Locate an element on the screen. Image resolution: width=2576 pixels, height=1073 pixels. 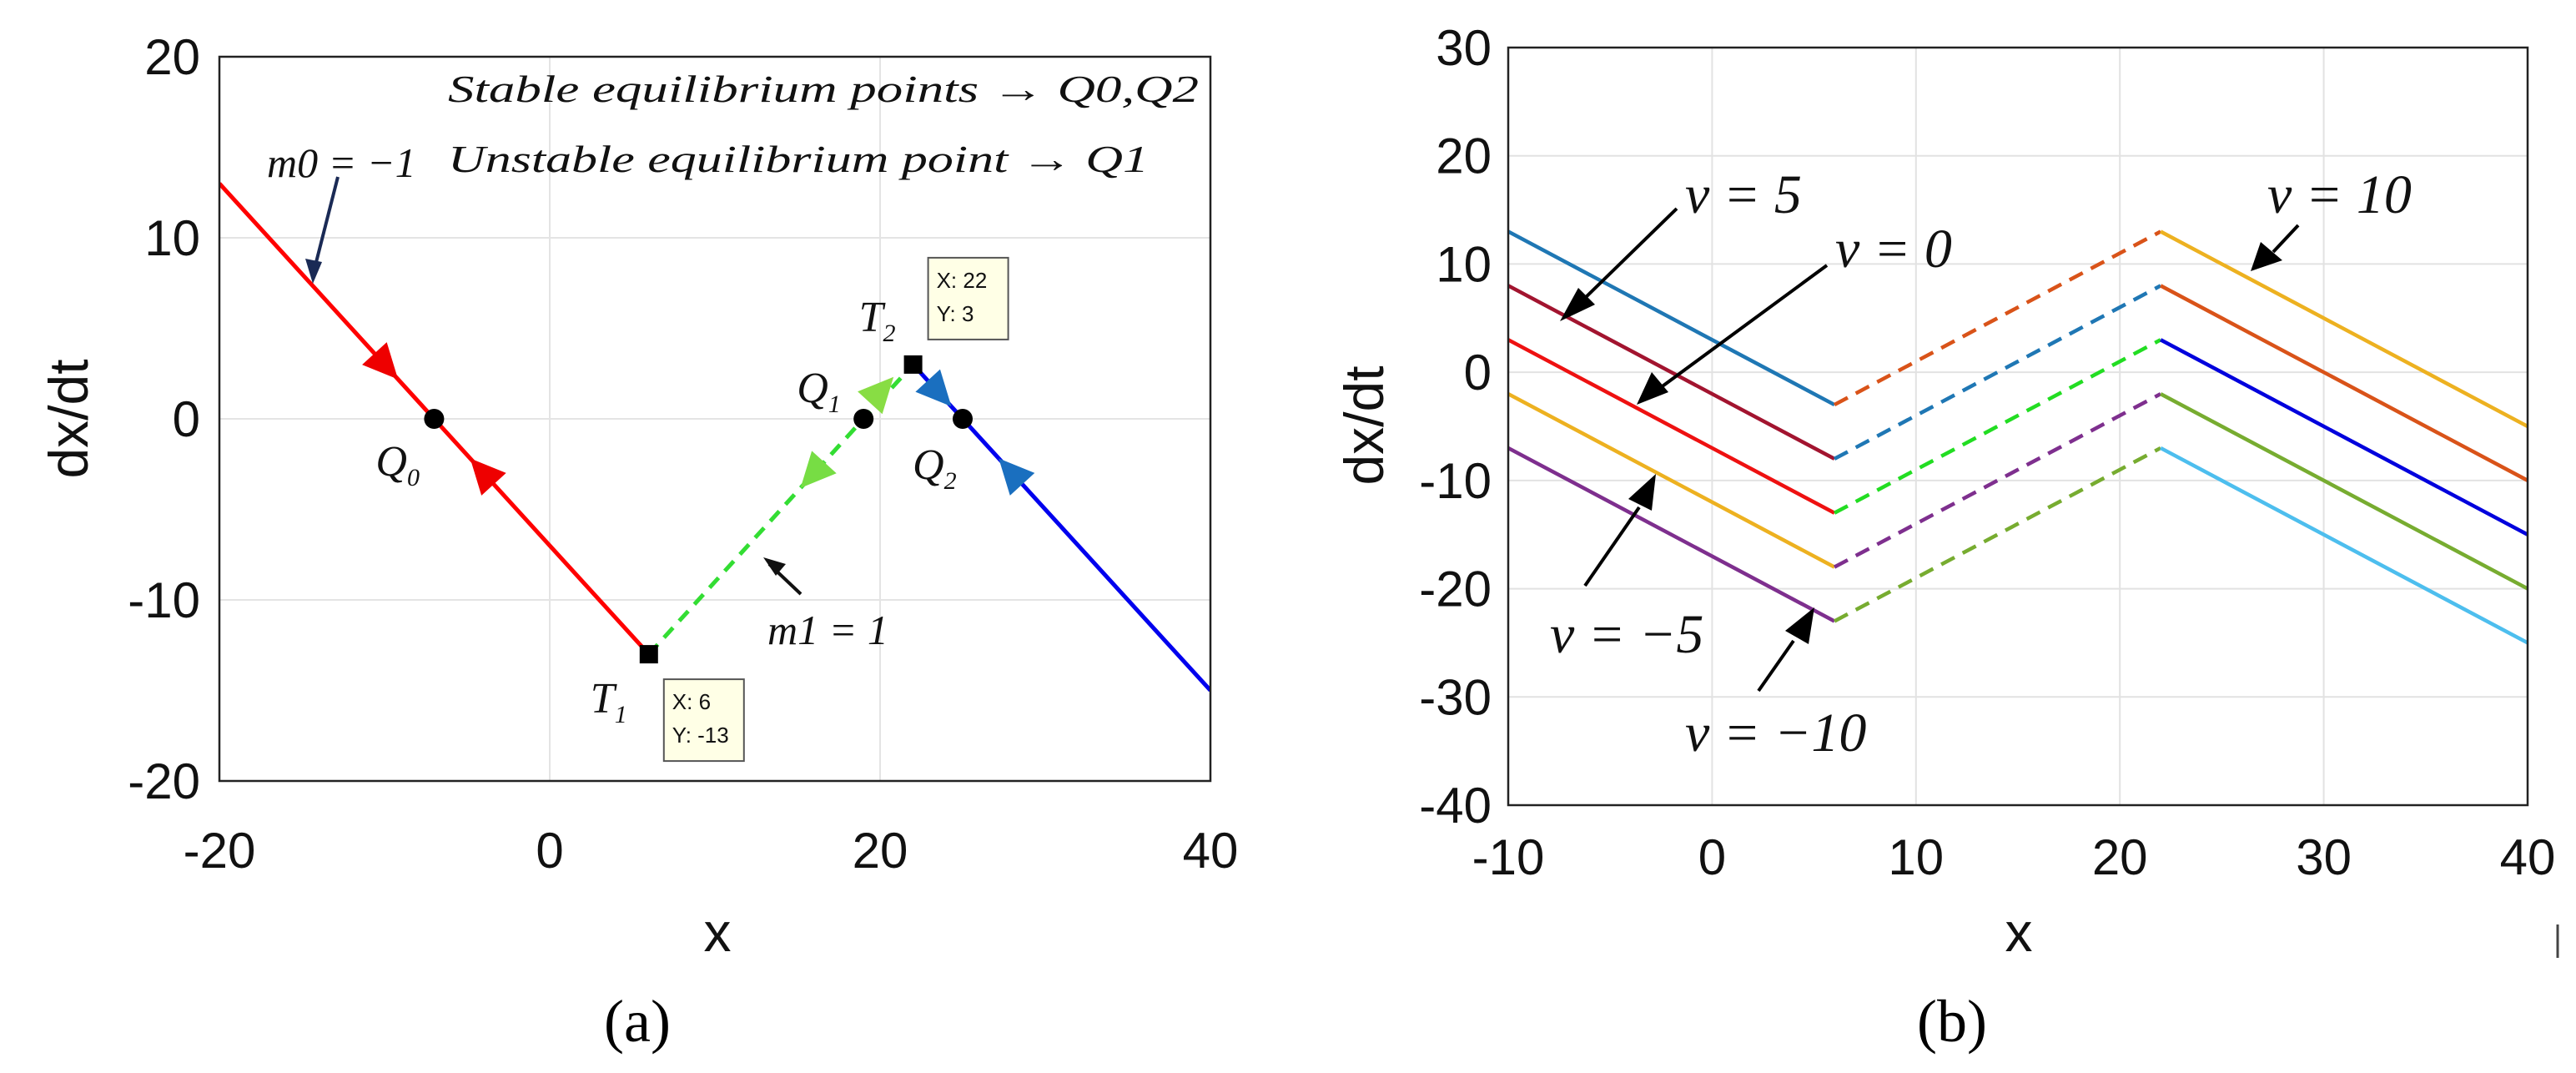
equilibrium-point-q1 is located at coordinates (863, 419).